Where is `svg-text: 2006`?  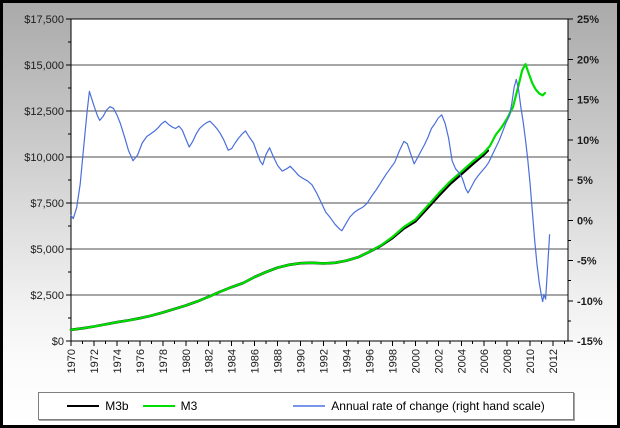
svg-text: 2006 is located at coordinates (485, 361).